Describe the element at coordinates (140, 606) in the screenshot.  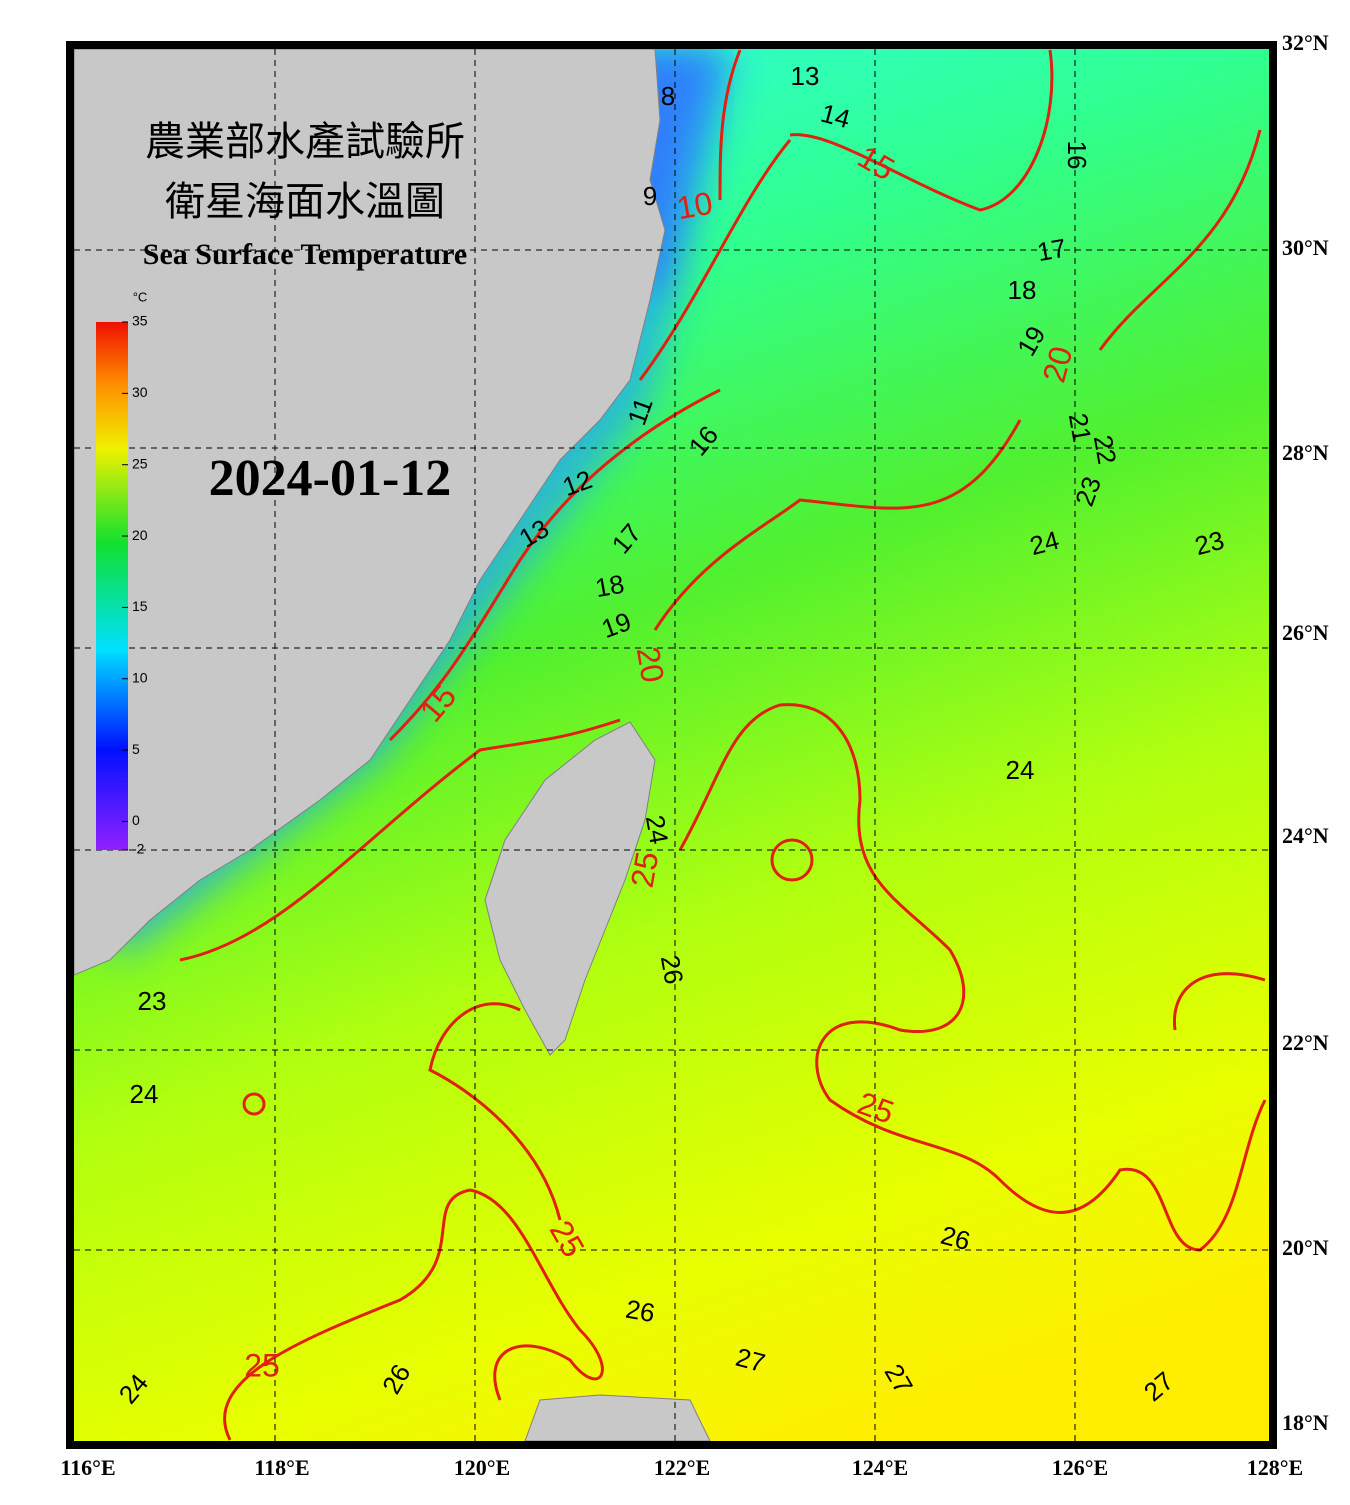
I see `colorbar-tick-label: 15` at that location.